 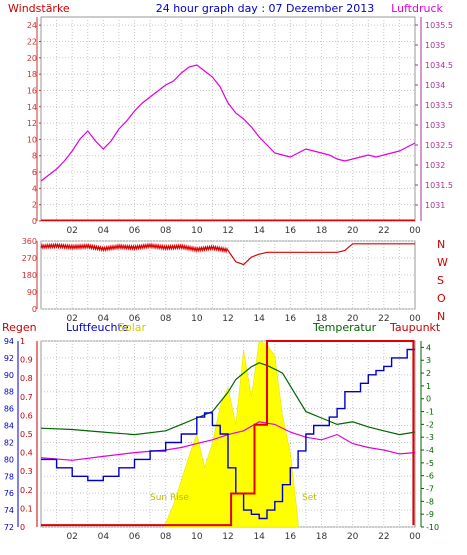 I want to click on legend-temperatur: Temperatur, so click(x=344, y=327).